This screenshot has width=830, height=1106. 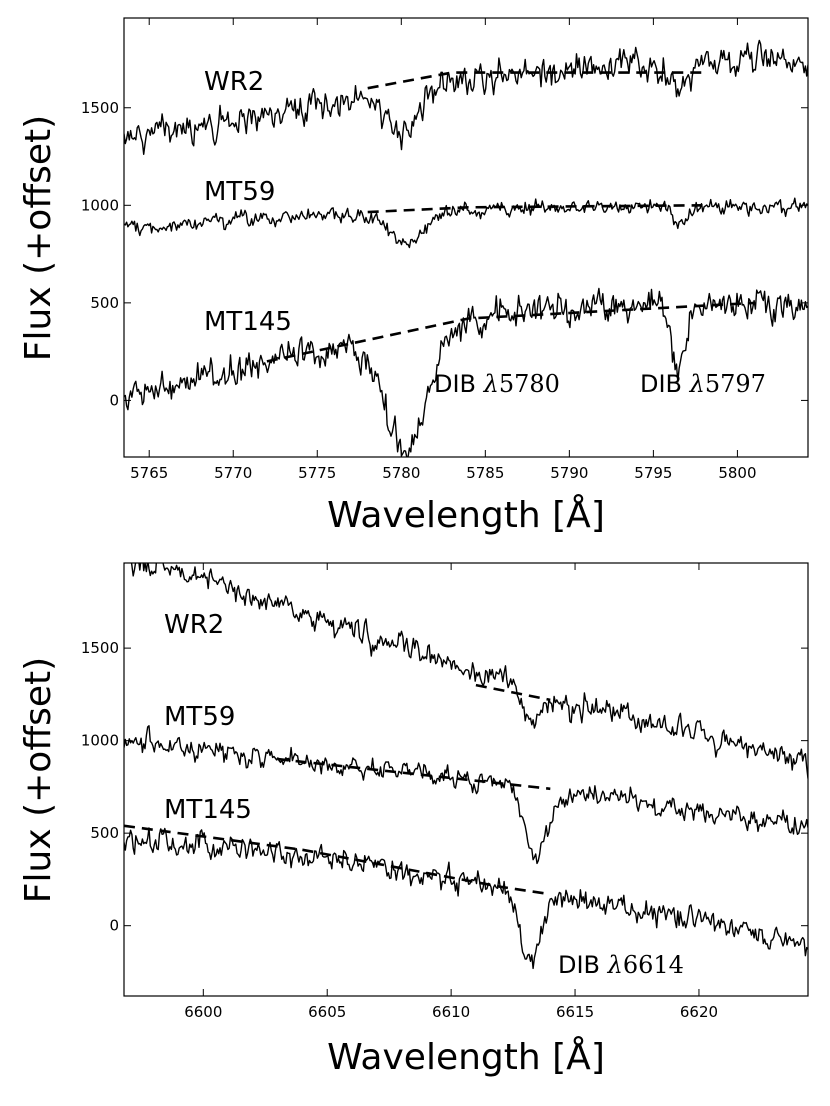 What do you see at coordinates (513, 692) in the screenshot?
I see `continuum-fit-wr2-bottom` at bounding box center [513, 692].